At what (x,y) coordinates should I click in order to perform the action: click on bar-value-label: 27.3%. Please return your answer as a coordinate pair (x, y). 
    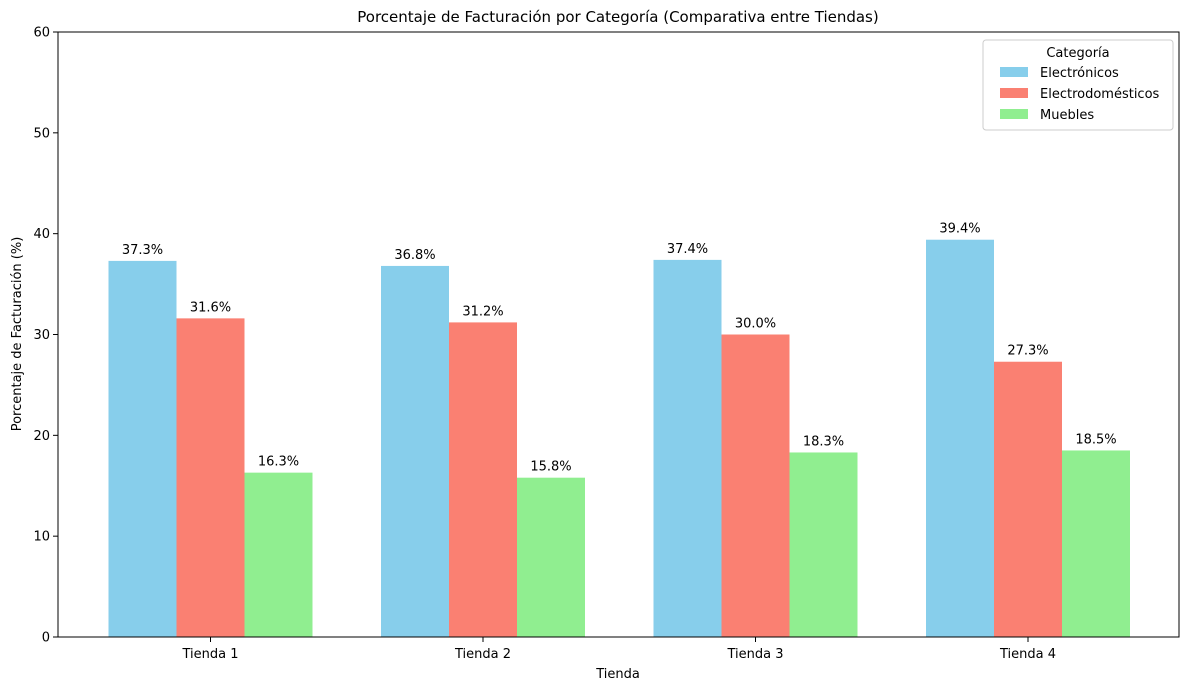
    Looking at the image, I should click on (1027, 351).